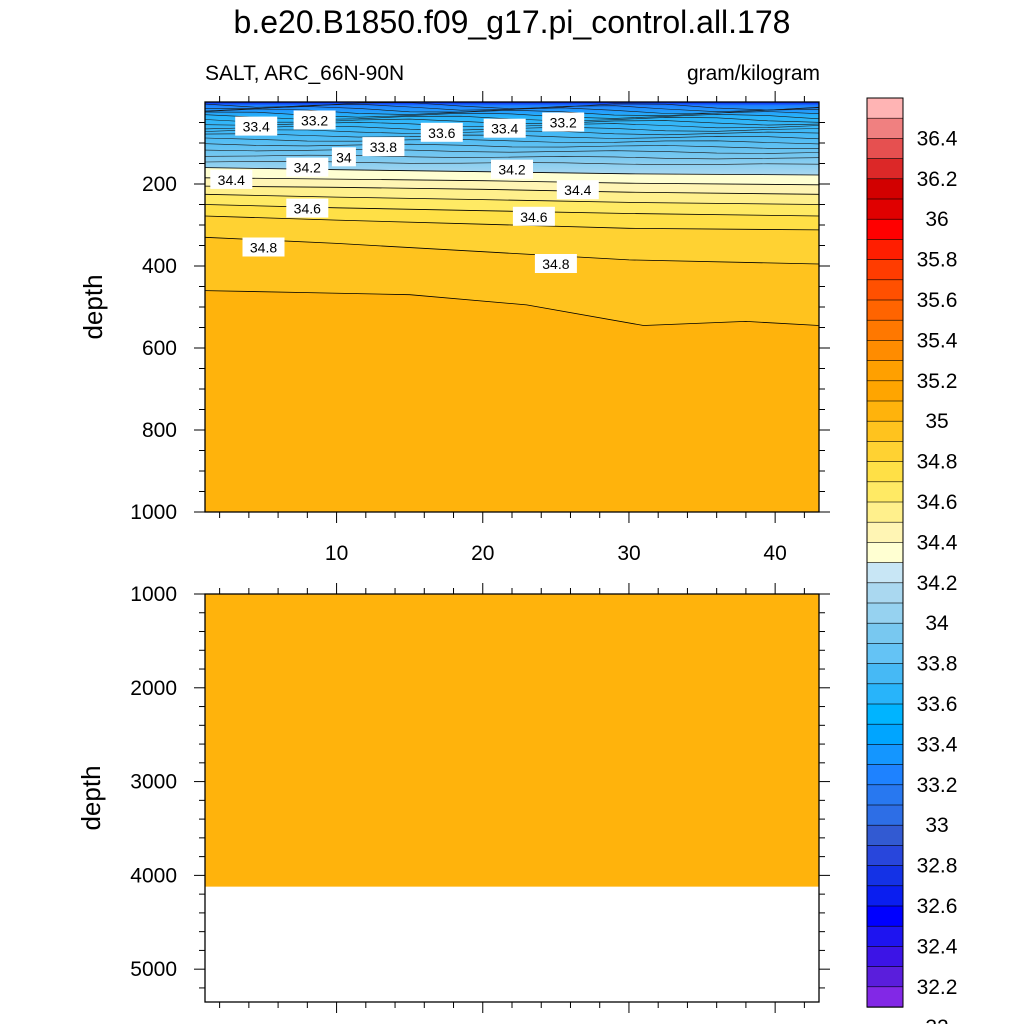 Image resolution: width=1024 pixels, height=1024 pixels. I want to click on colorbar-label: 34.4, so click(937, 542).